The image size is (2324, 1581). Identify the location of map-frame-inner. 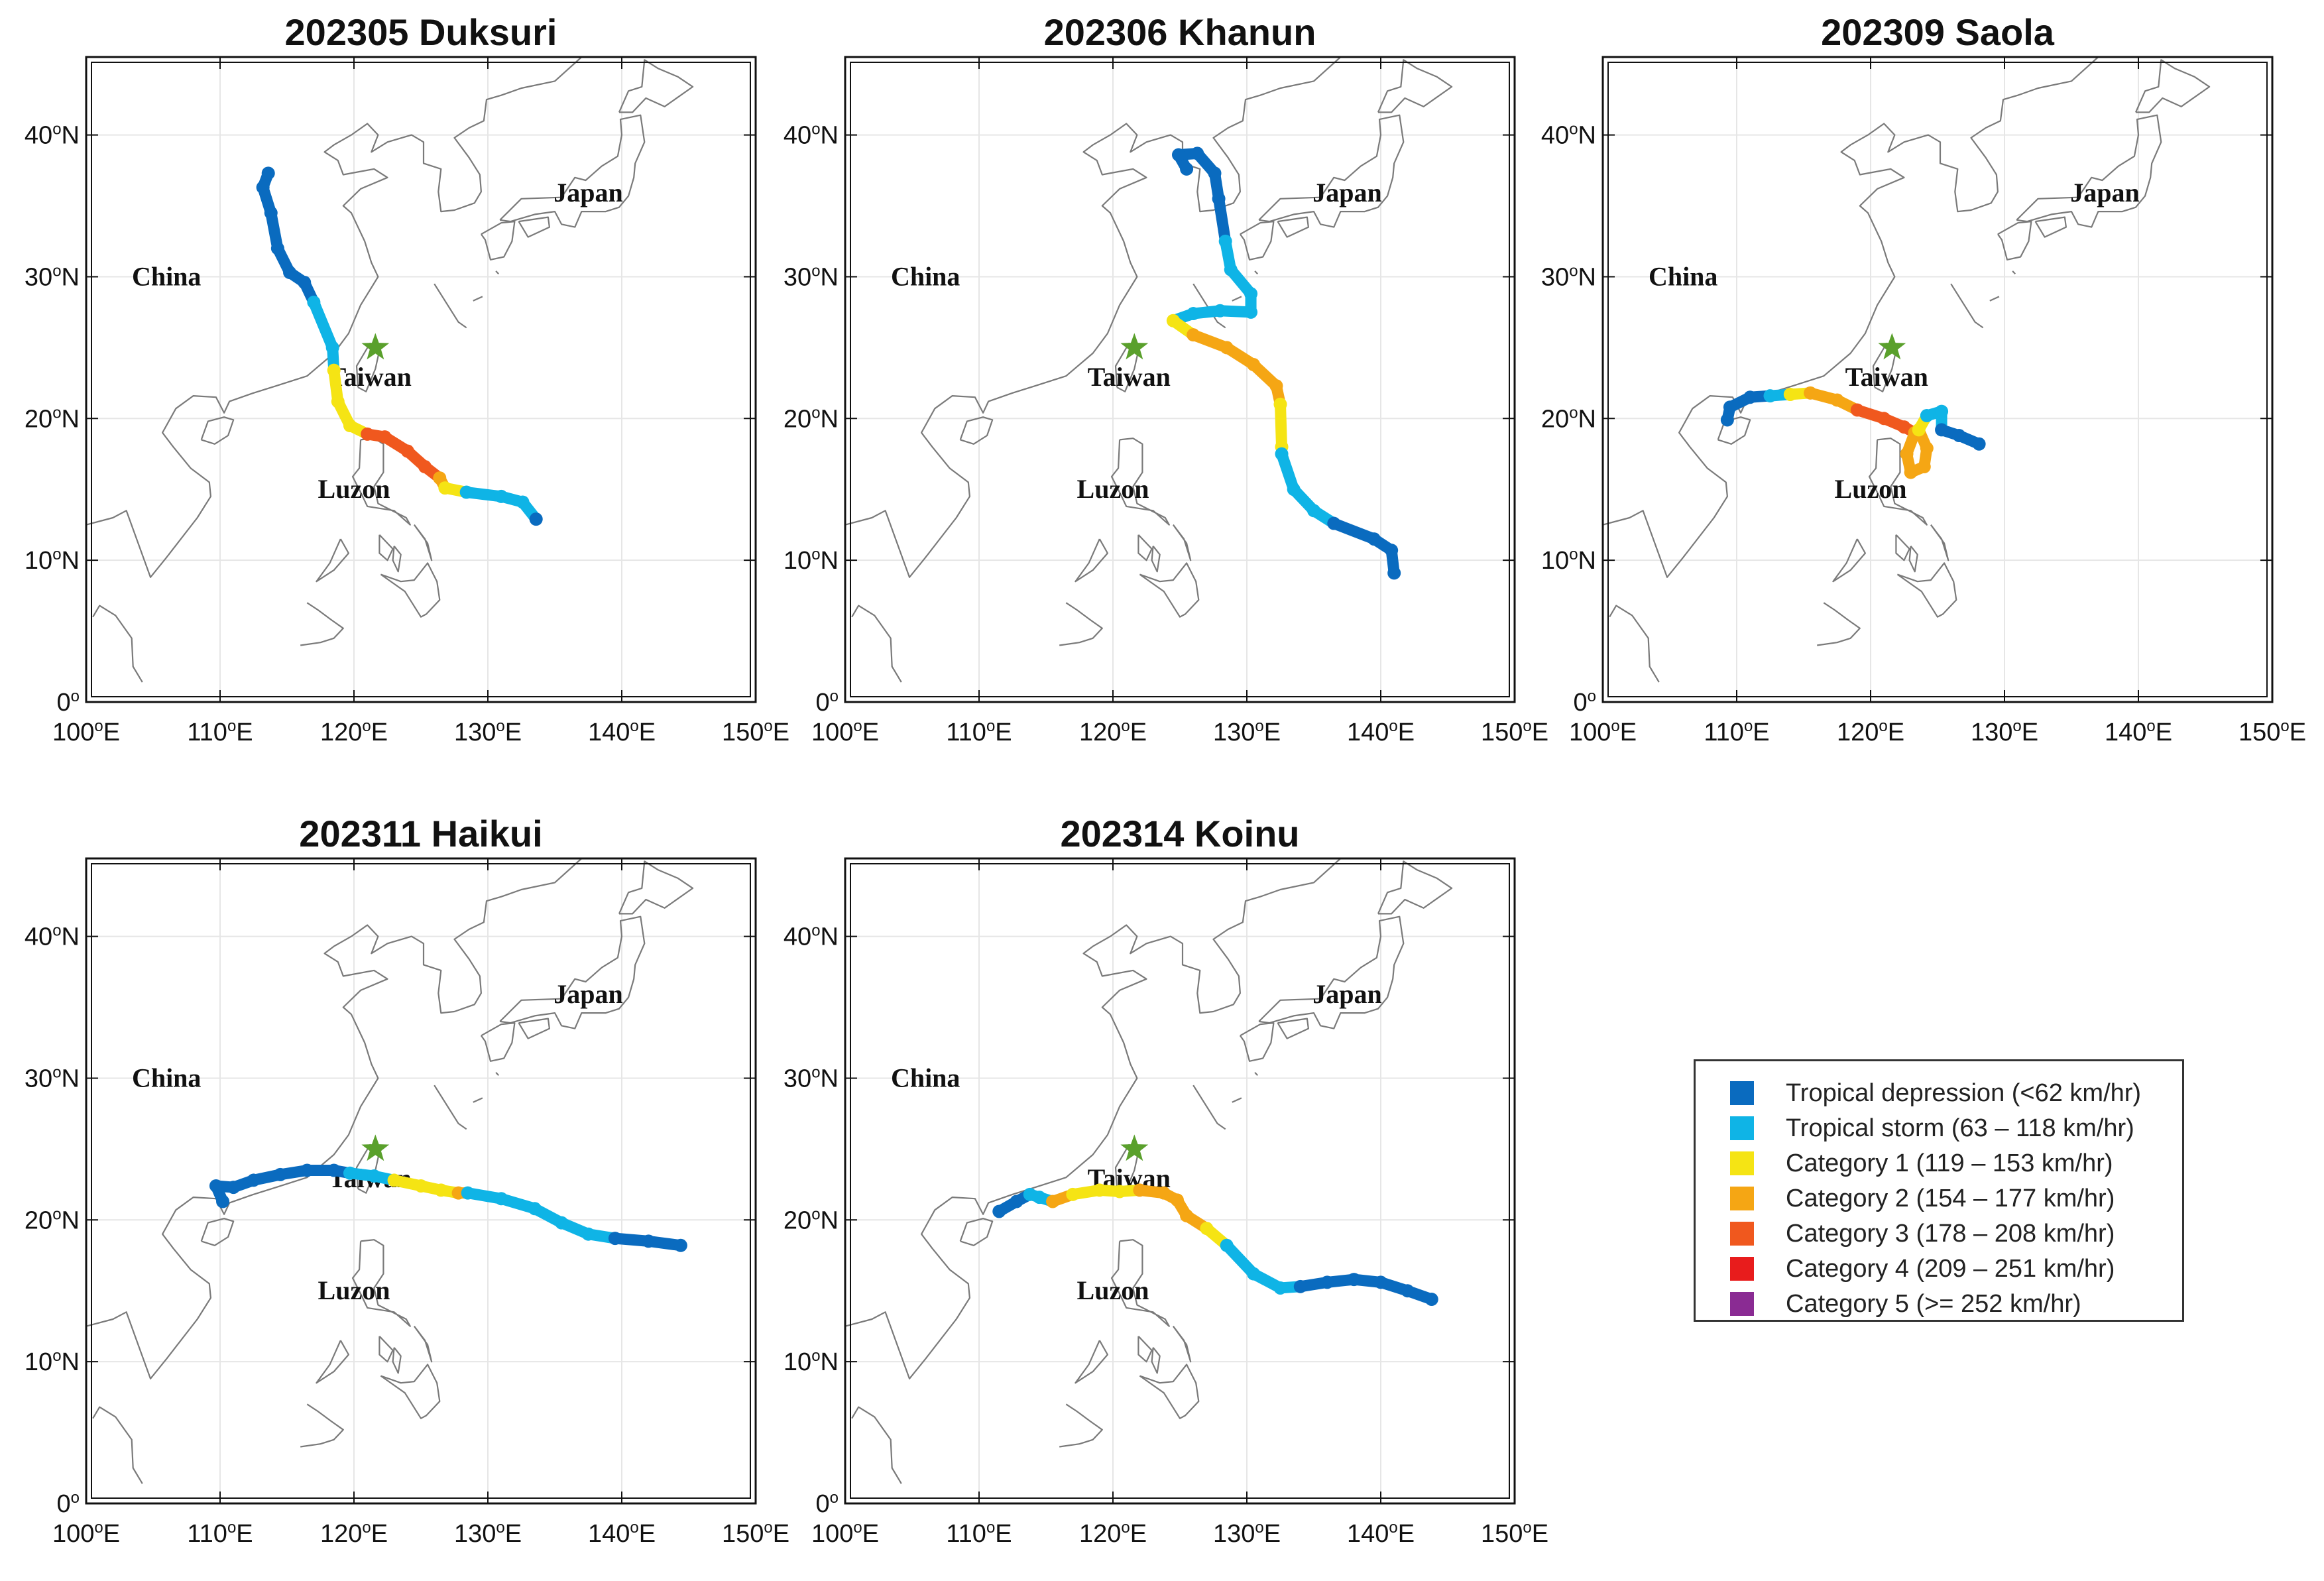
(1180, 1181).